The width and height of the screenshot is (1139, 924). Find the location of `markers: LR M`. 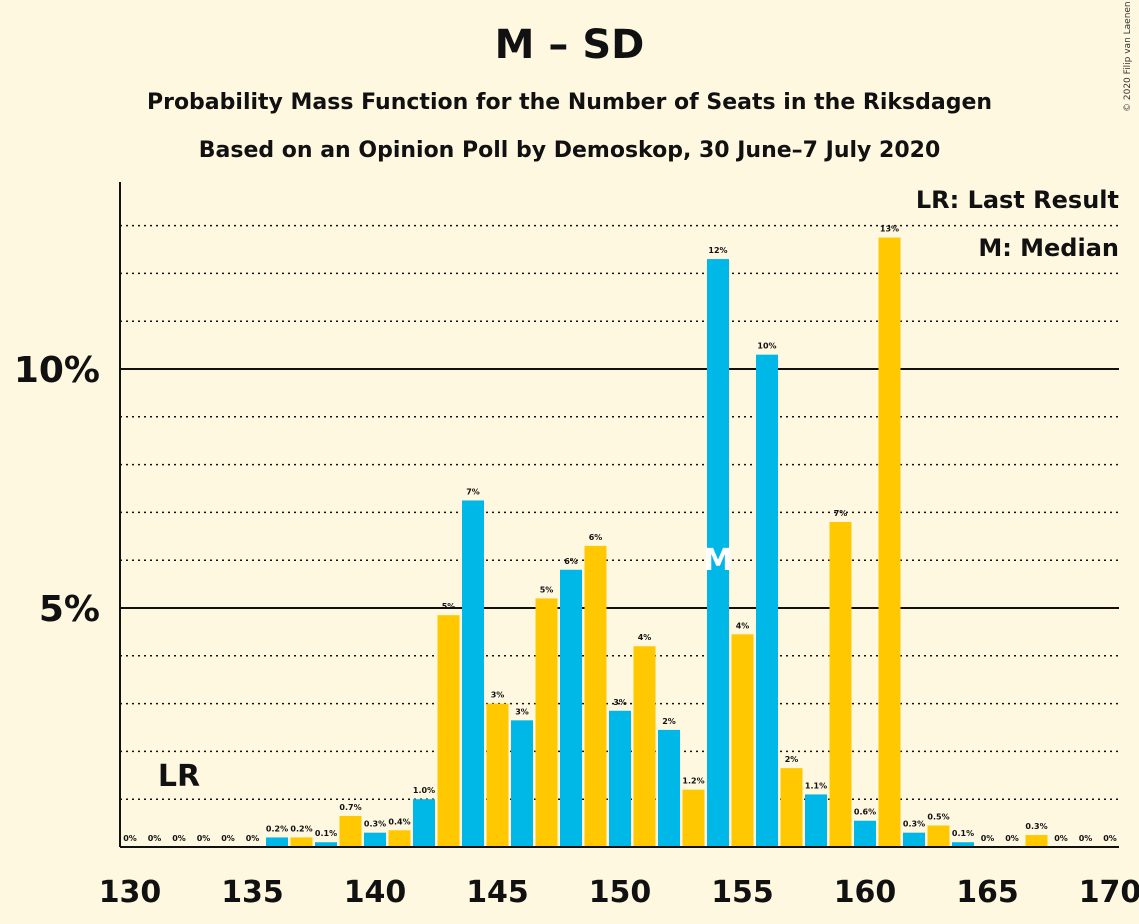

markers: LR M is located at coordinates (445, 668).